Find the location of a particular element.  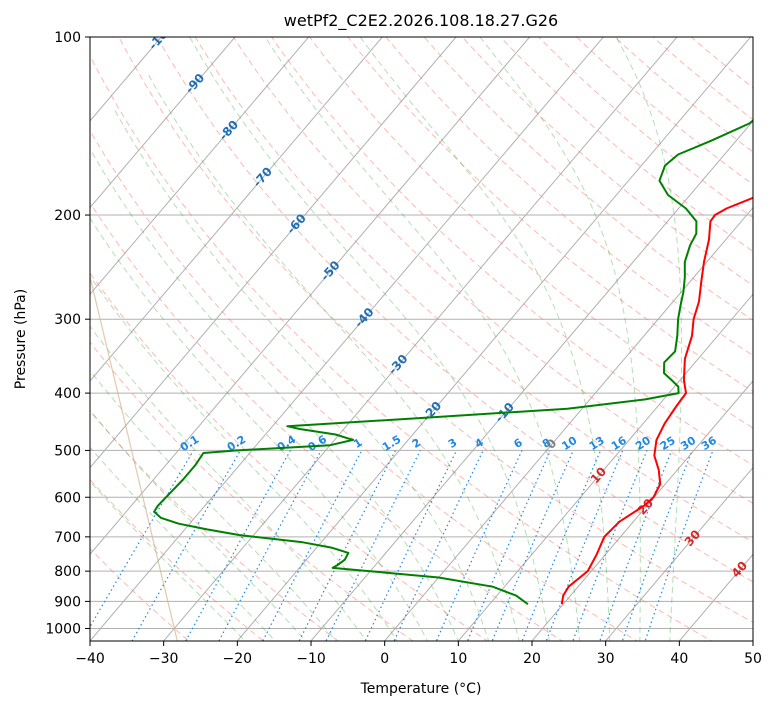

x-tick-label: 20 is located at coordinates (532, 659).